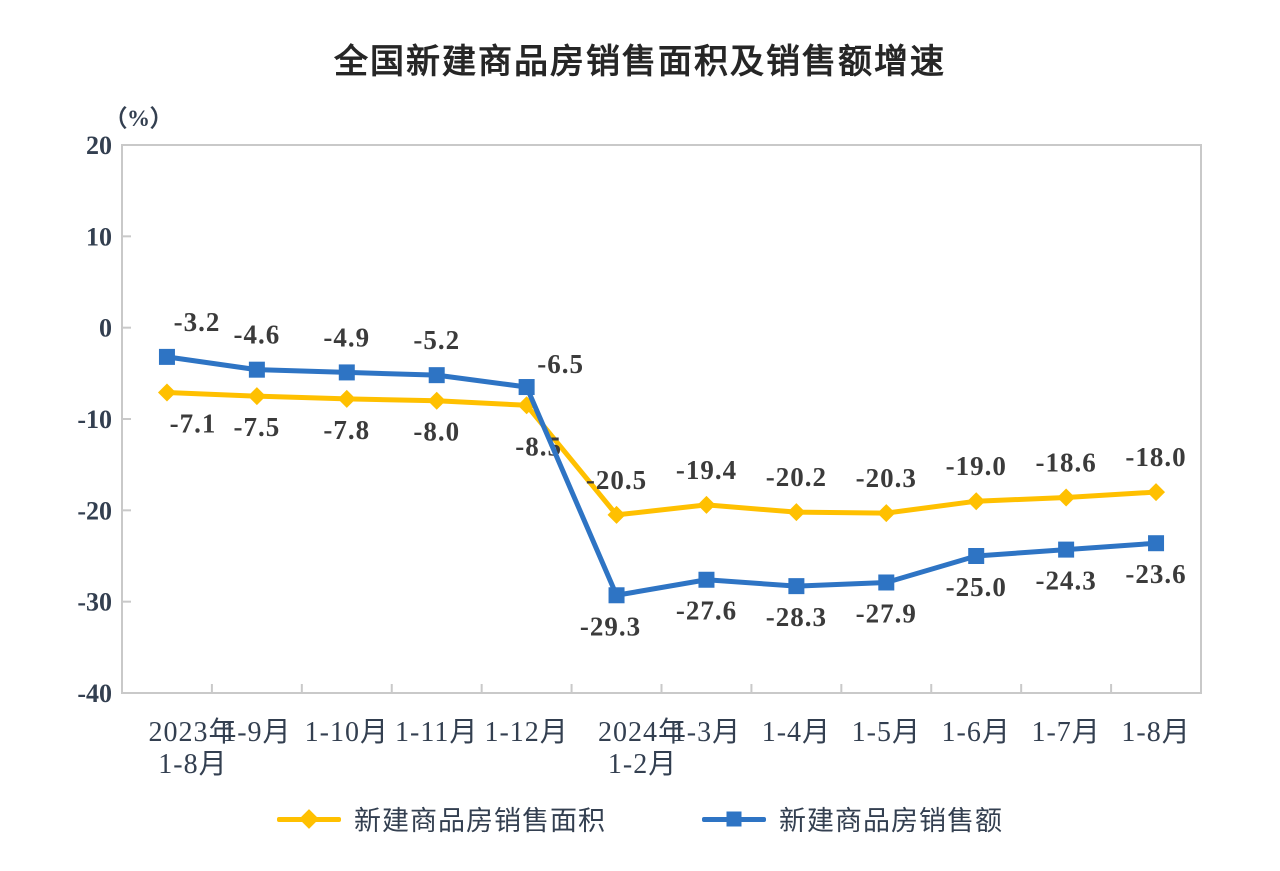 Image resolution: width=1280 pixels, height=871 pixels. What do you see at coordinates (976, 466) in the screenshot?
I see `data-point-label: -19.0` at bounding box center [976, 466].